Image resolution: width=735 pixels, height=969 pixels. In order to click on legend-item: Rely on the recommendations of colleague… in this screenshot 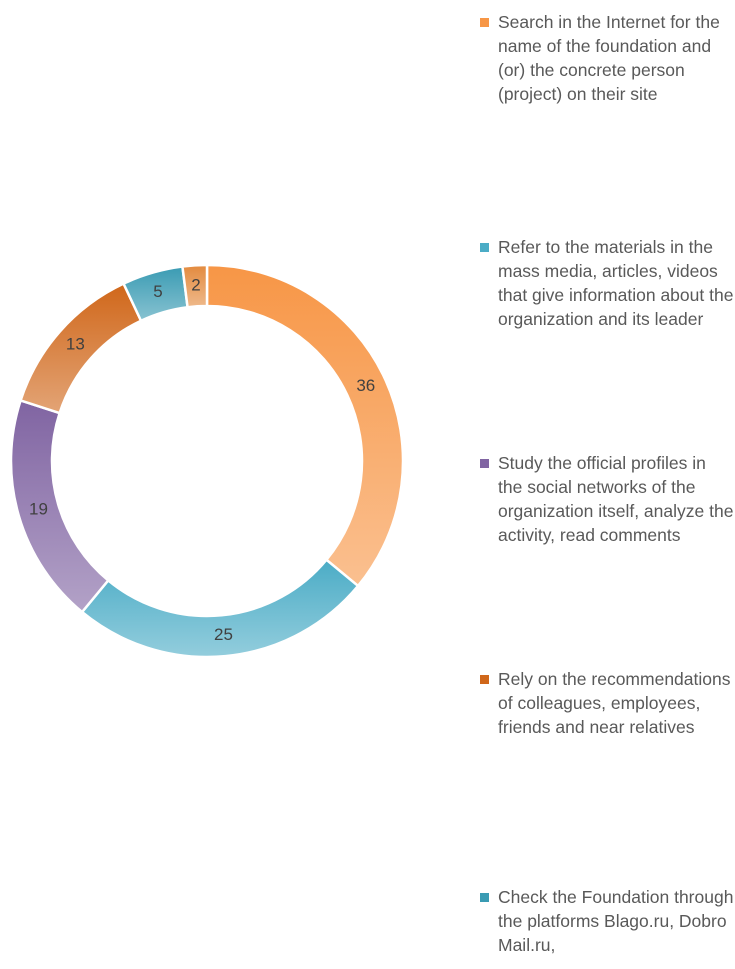, I will do `click(607, 703)`.